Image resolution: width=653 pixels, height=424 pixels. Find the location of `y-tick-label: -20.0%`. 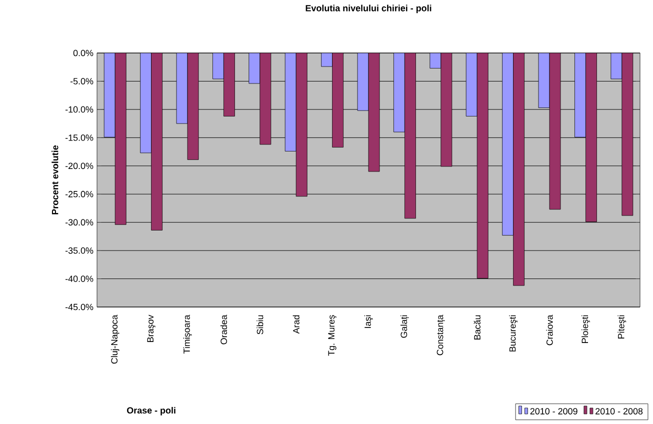

y-tick-label: -20.0% is located at coordinates (79, 166).